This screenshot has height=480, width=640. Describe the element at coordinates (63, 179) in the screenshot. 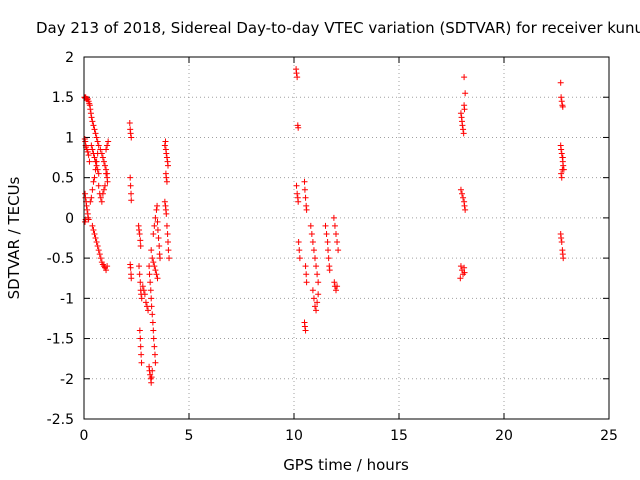

I see `y-tick-label: 0.5` at that location.